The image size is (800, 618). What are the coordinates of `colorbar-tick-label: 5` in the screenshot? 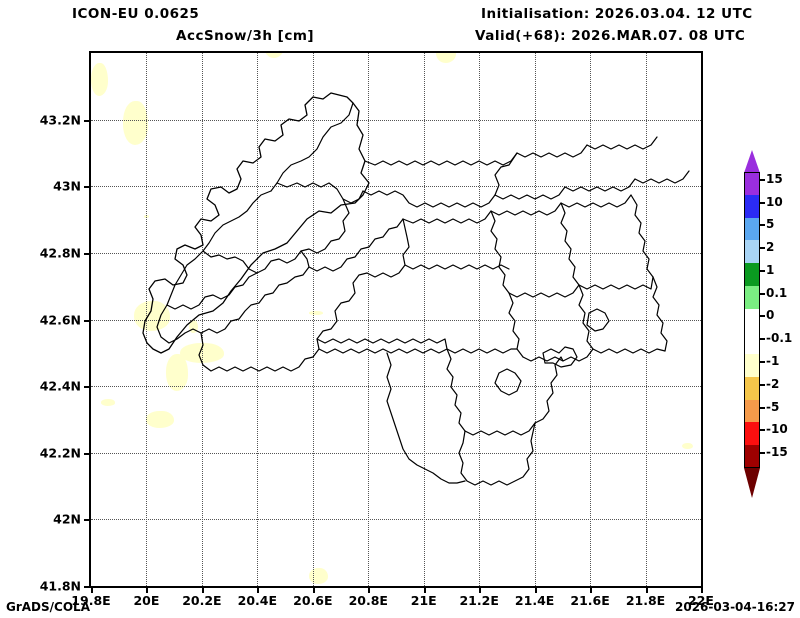 It's located at (770, 224).